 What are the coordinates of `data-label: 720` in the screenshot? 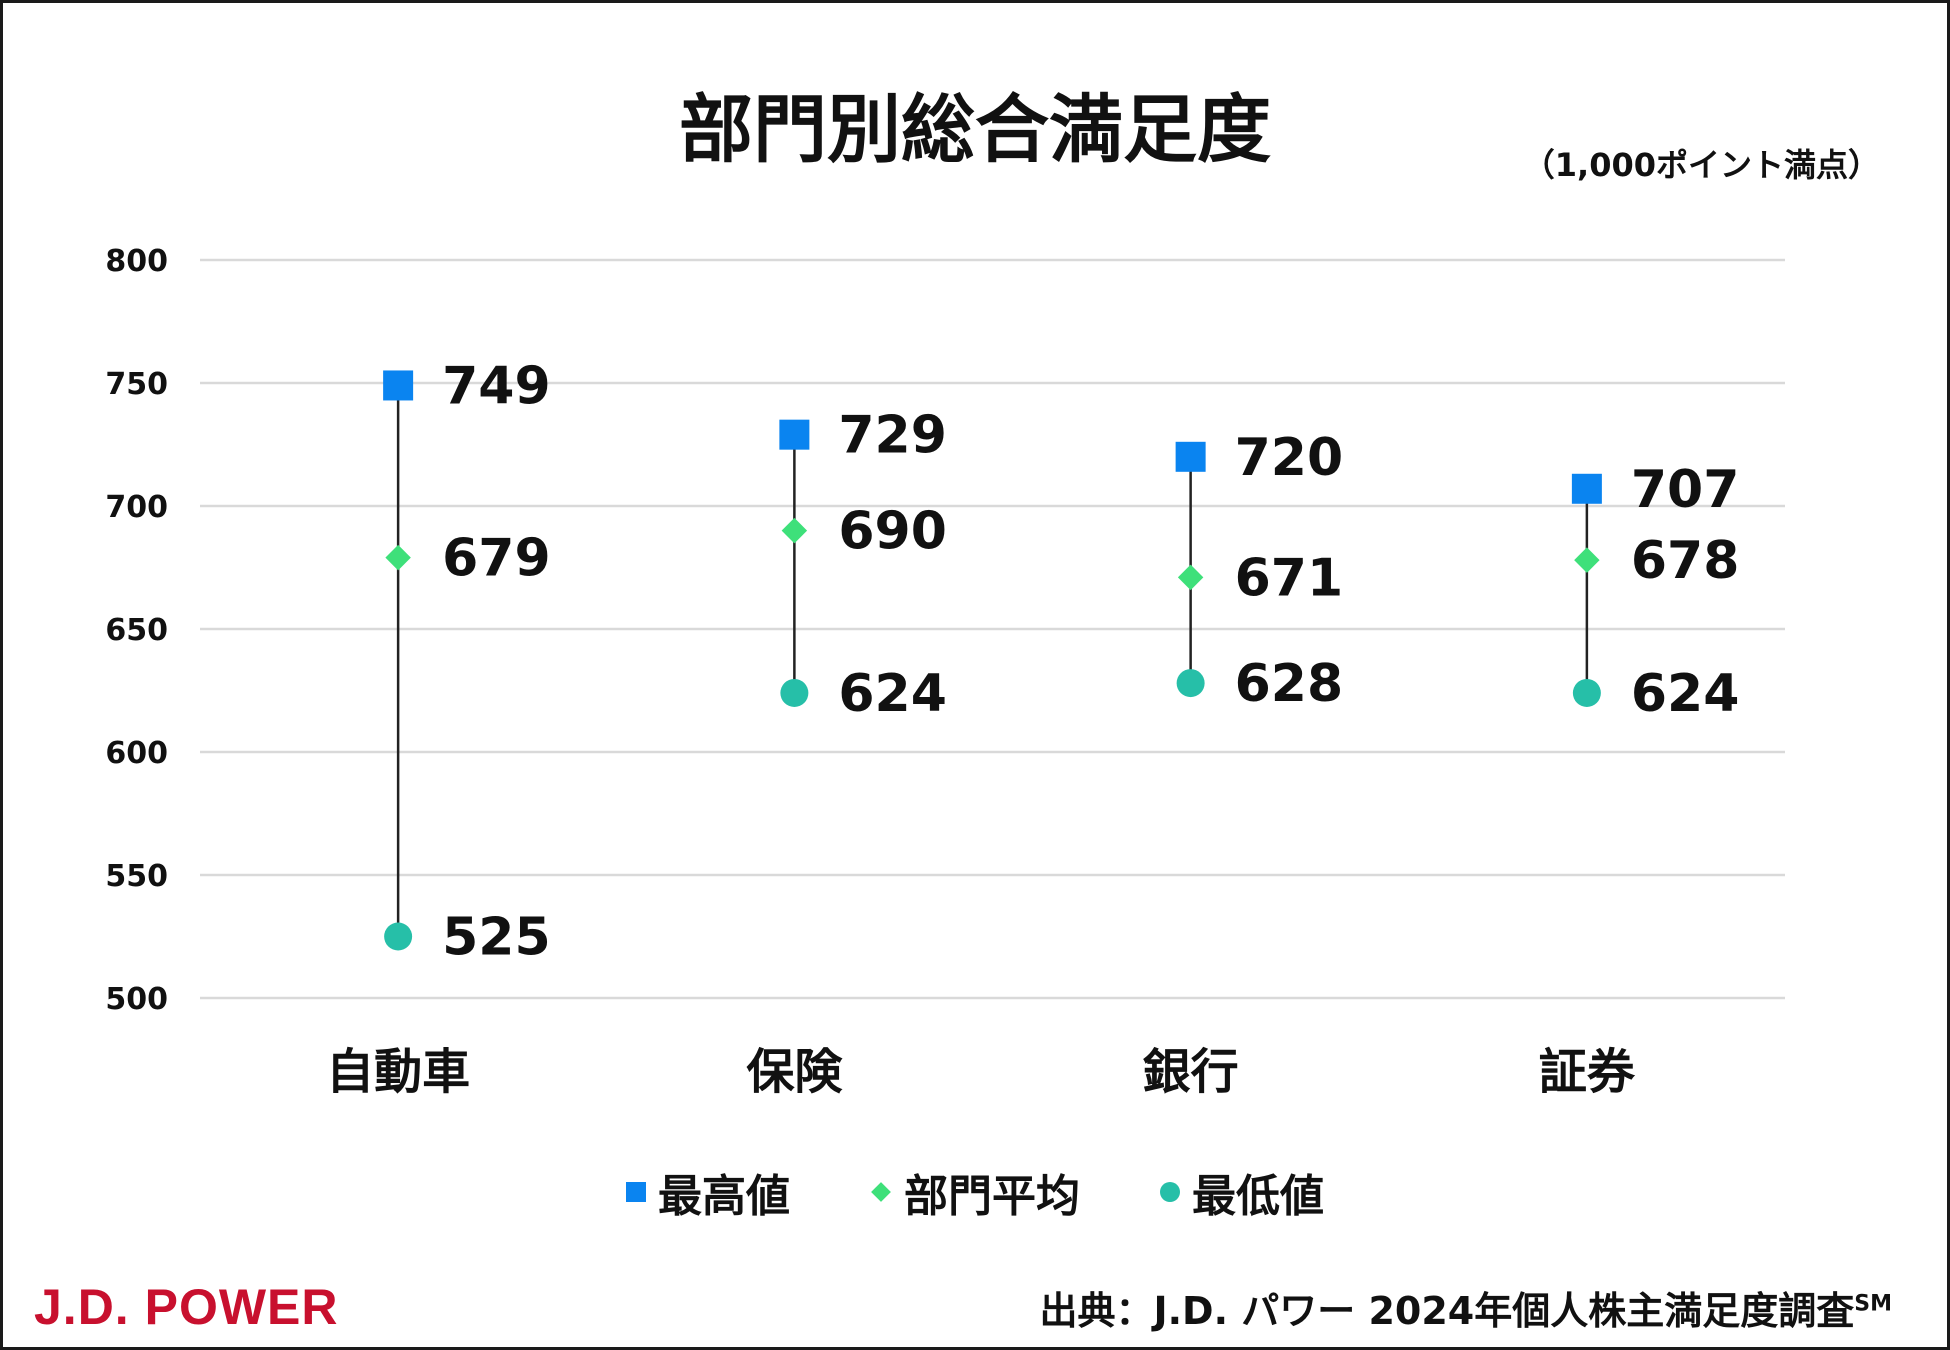 It's located at (1289, 458).